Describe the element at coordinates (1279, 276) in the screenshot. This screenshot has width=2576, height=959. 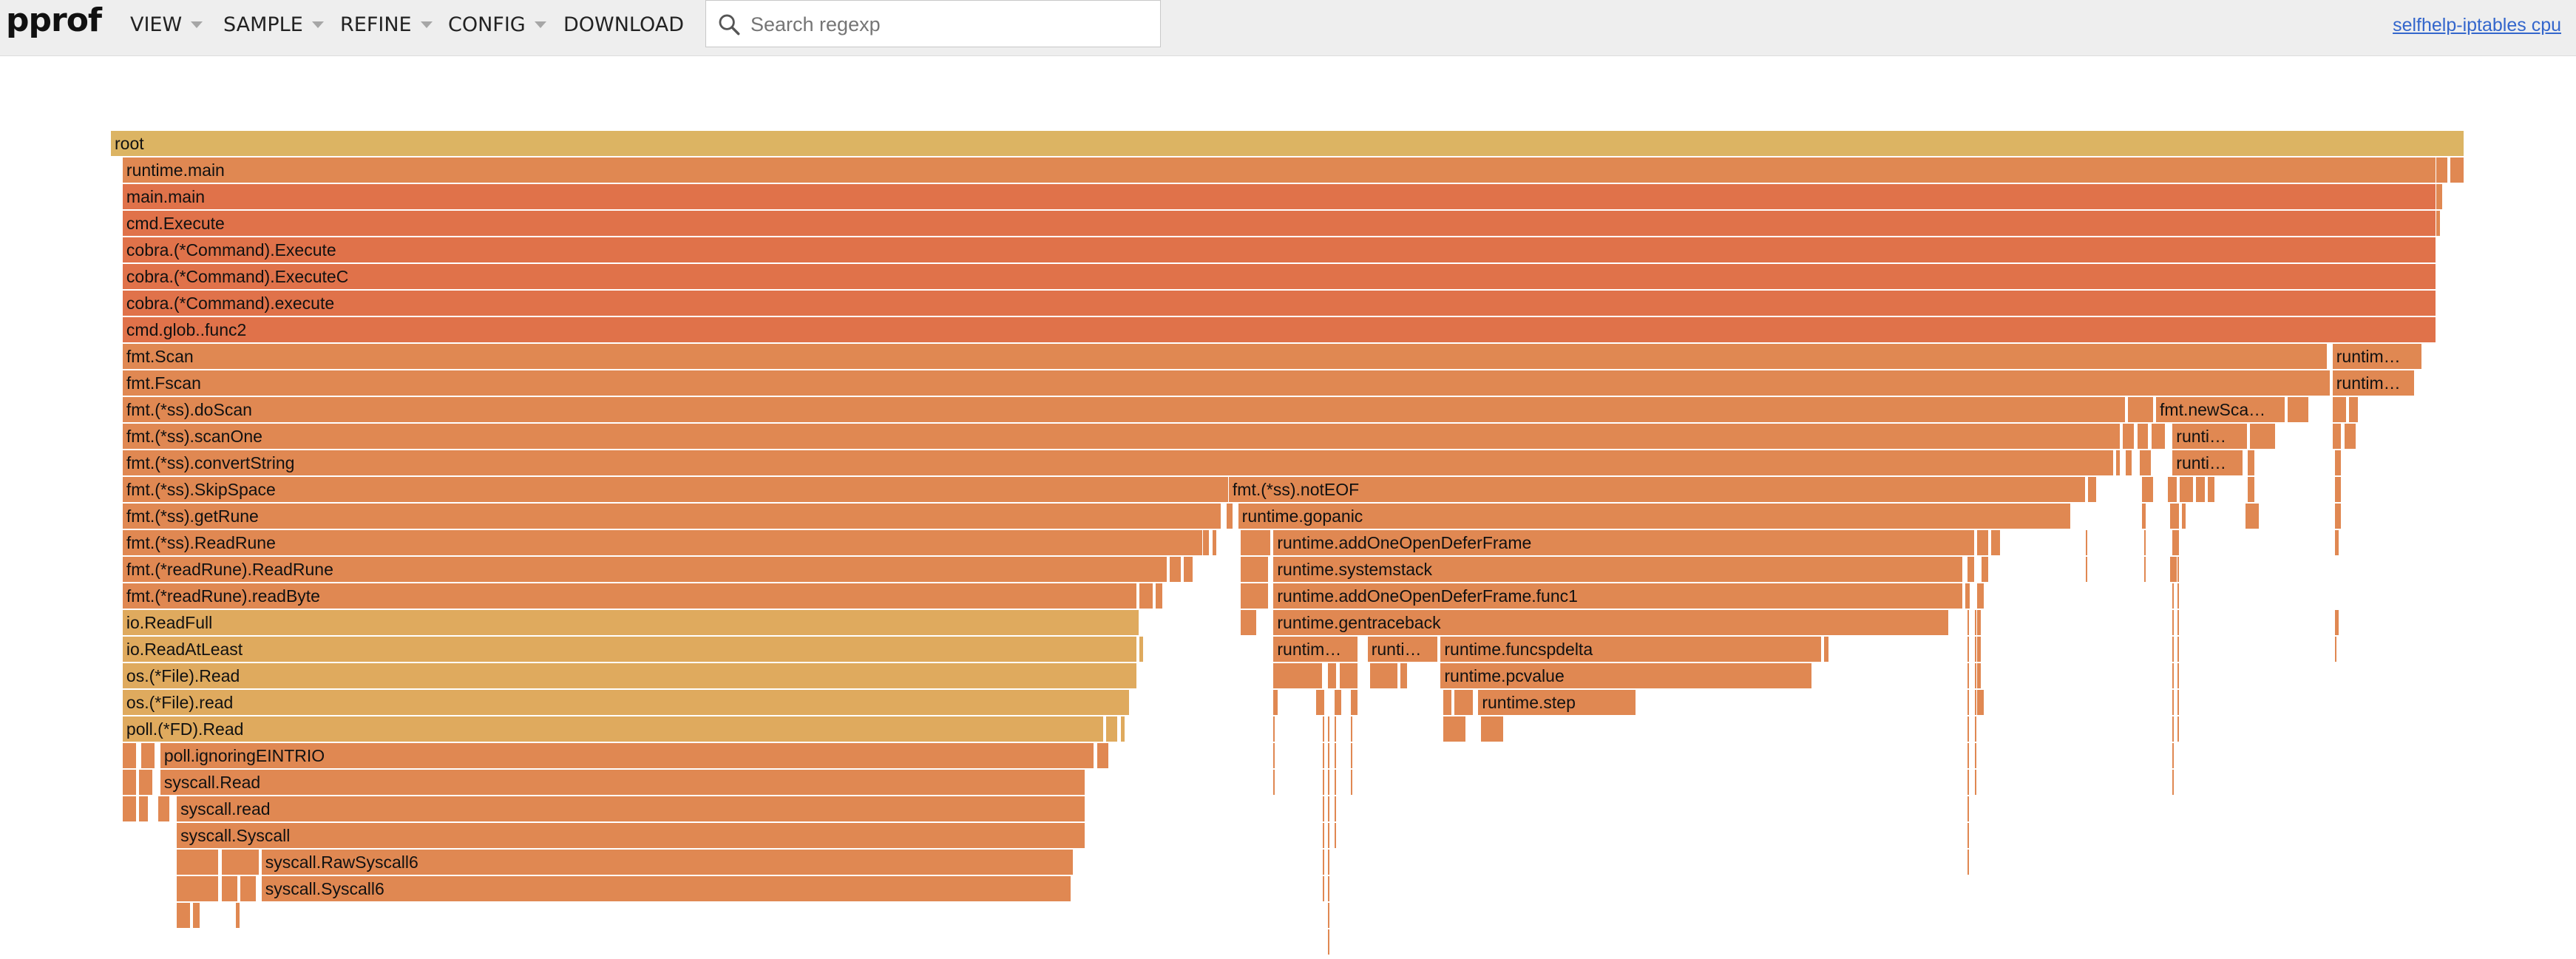
I see `flame-frame: cobra.(*Command).ExecuteC` at that location.